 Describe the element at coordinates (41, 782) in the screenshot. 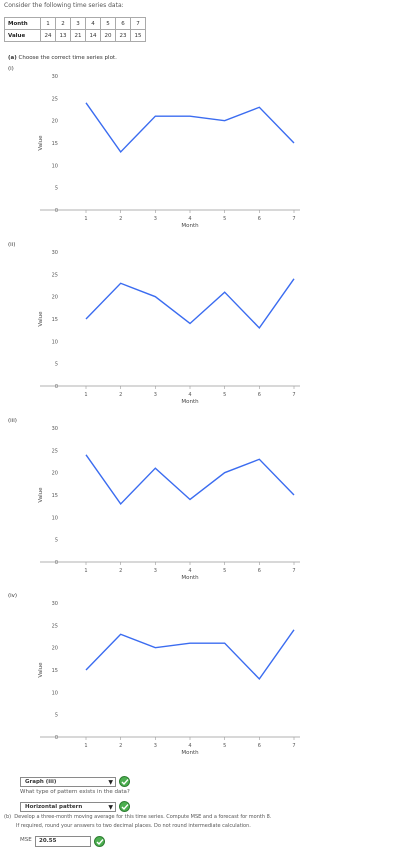

I see `graph-select-value: Graph (iii)` at that location.